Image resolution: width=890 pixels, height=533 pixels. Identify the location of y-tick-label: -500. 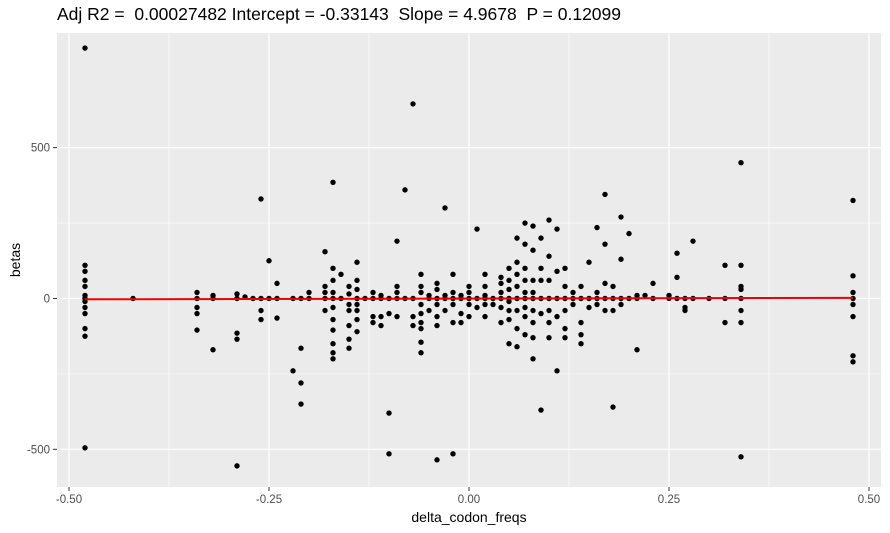
(38, 450).